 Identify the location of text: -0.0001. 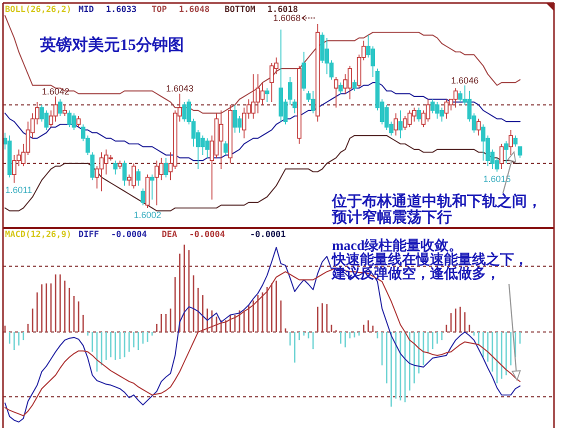
(268, 235).